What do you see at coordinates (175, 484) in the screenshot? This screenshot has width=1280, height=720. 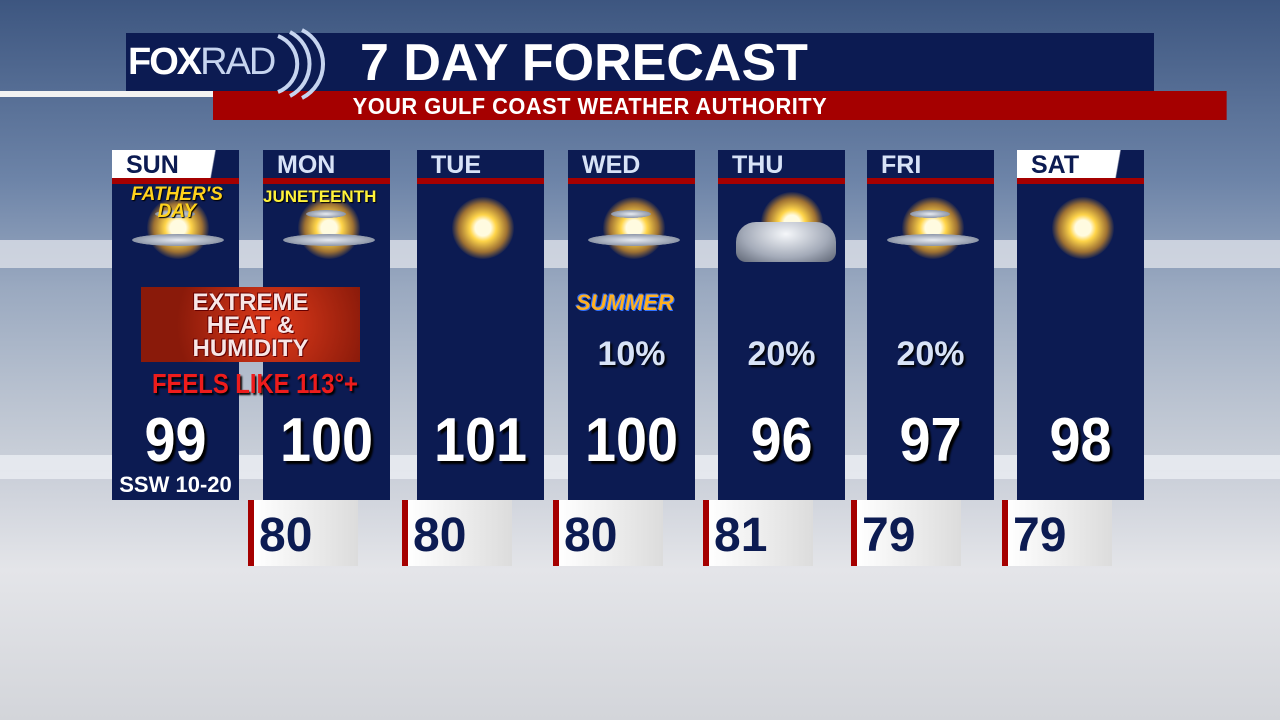 I see `wind-text: SSW 10-20` at bounding box center [175, 484].